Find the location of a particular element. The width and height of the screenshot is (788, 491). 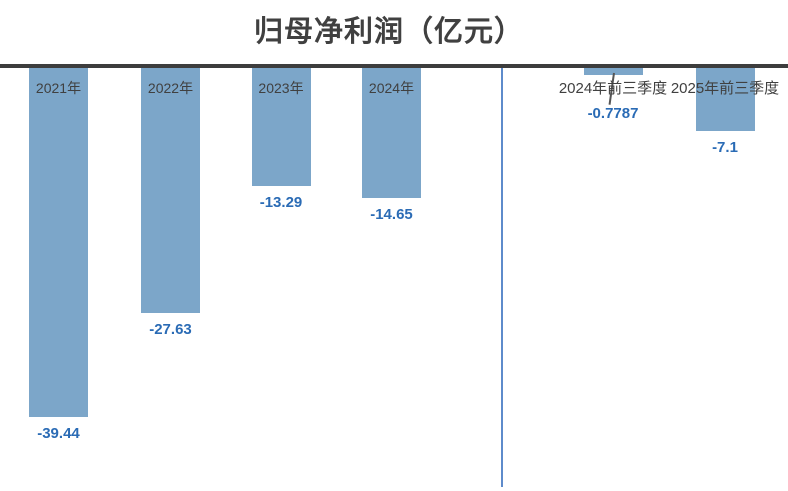

bar-2021年 is located at coordinates (58, 242).